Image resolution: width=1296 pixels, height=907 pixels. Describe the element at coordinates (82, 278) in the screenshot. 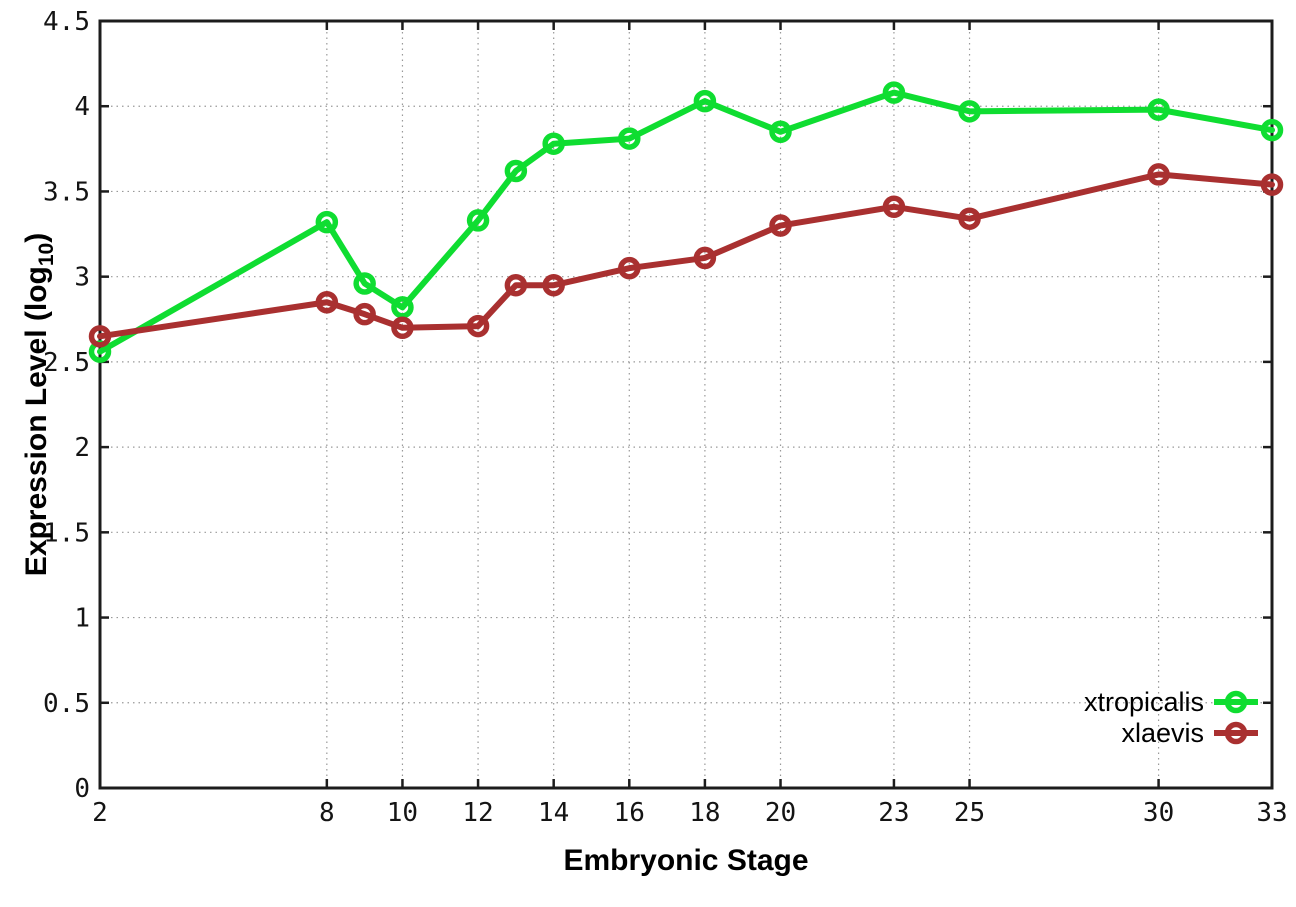

I see `y-tick-label: 3` at that location.